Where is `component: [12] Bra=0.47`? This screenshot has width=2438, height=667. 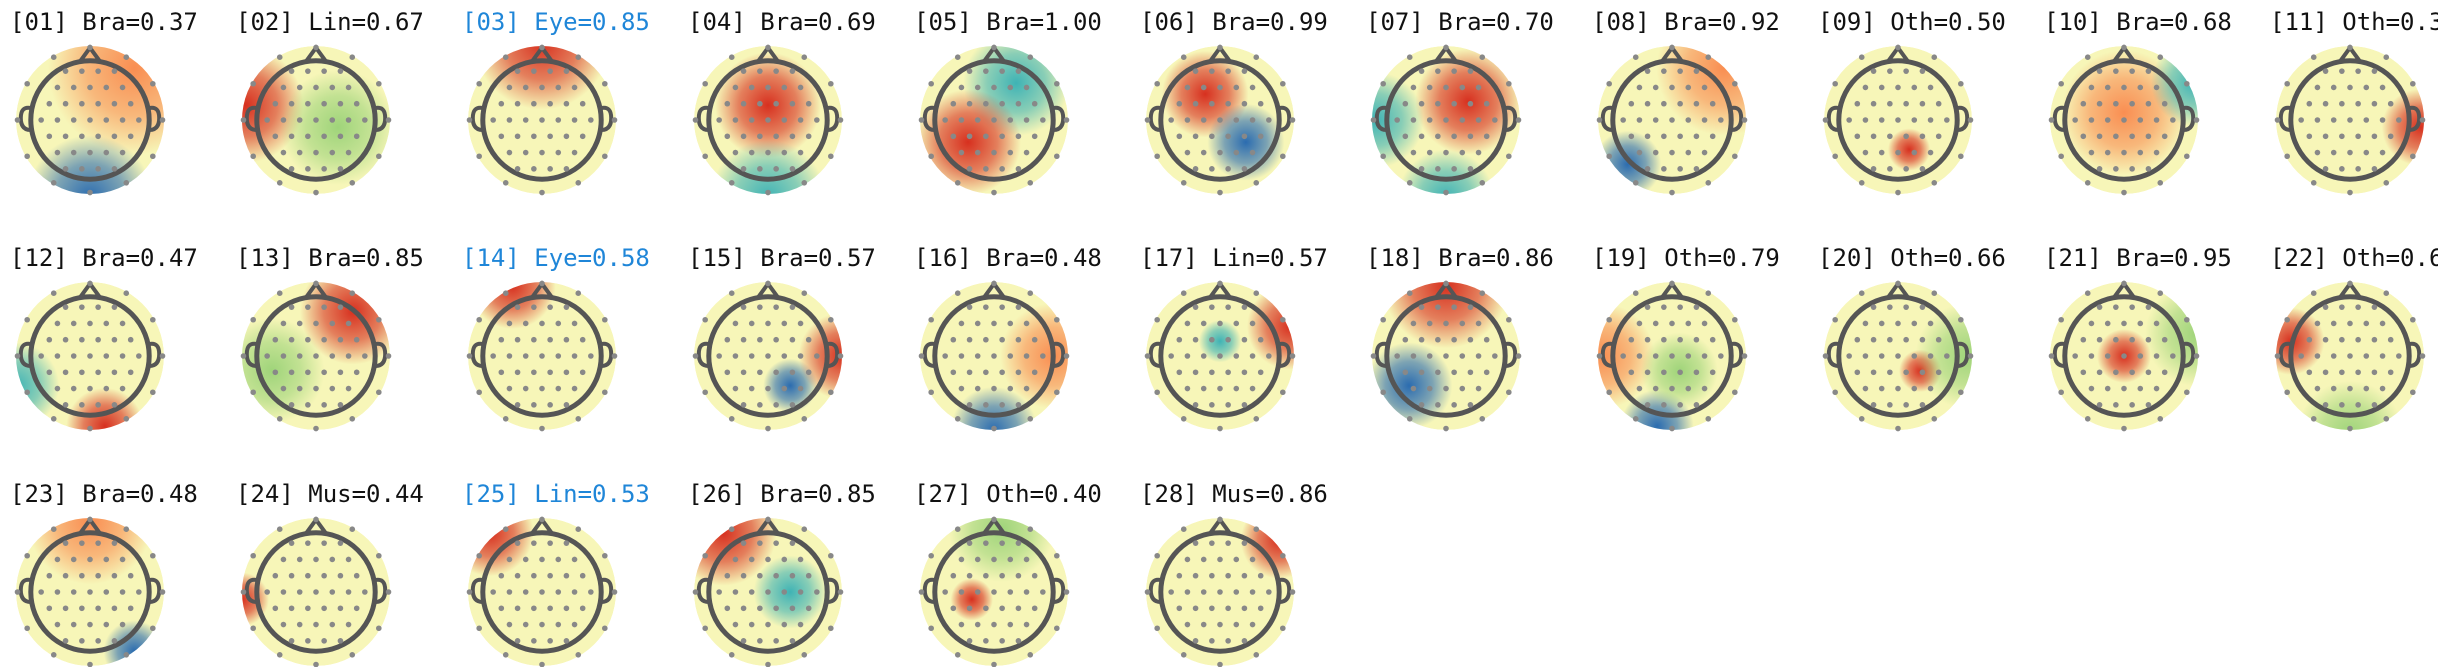
component: [12] Bra=0.47 is located at coordinates (104, 338).